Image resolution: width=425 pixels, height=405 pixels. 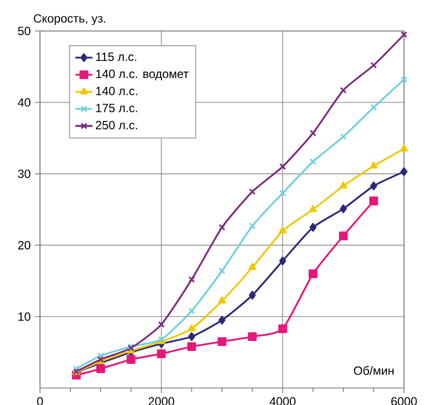 What do you see at coordinates (24, 31) in the screenshot?
I see `y-tick-label: 50` at bounding box center [24, 31].